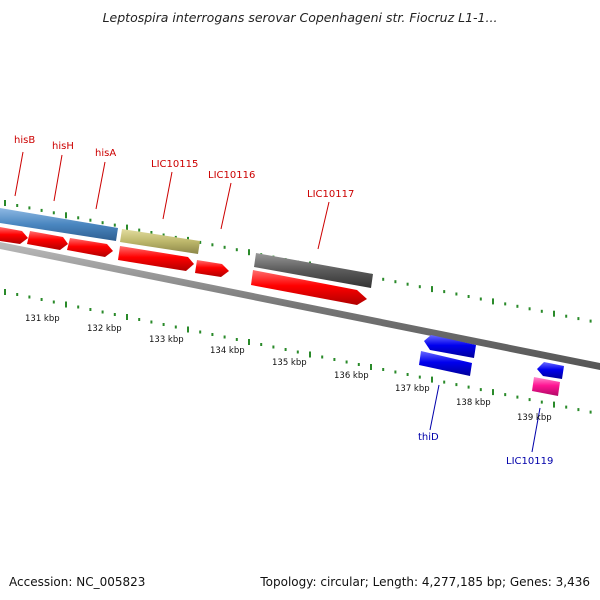 The height and width of the screenshot is (600, 600). I want to click on cds-lic10119, so click(546, 386).